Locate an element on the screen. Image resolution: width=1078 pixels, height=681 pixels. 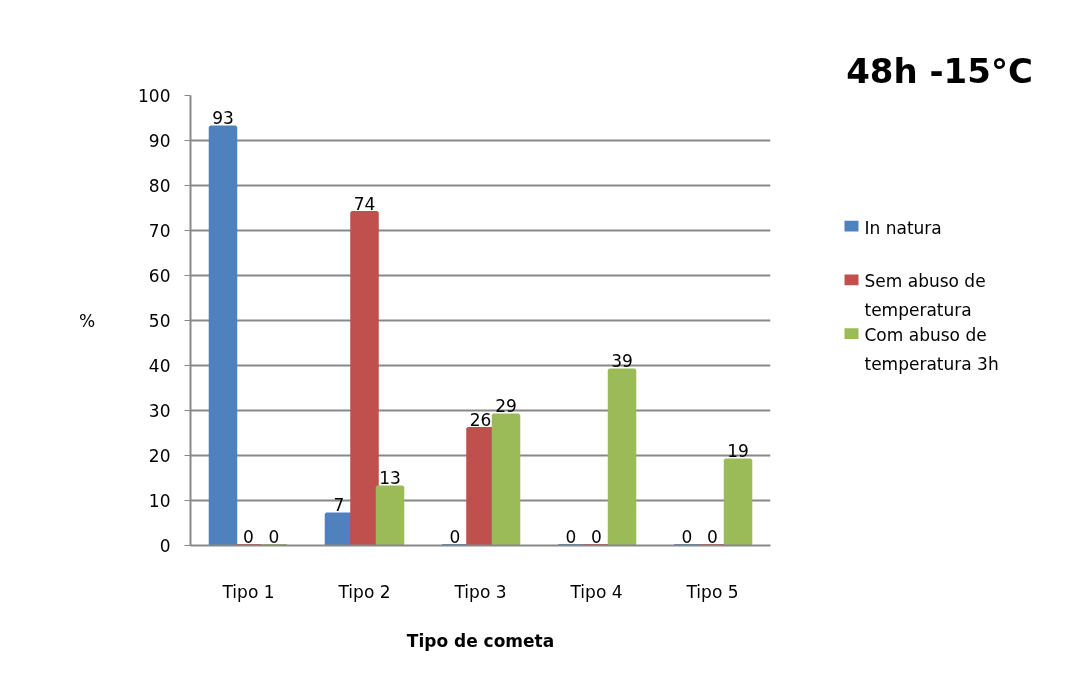
x-tick-label: Tipo 5 is located at coordinates (712, 591).